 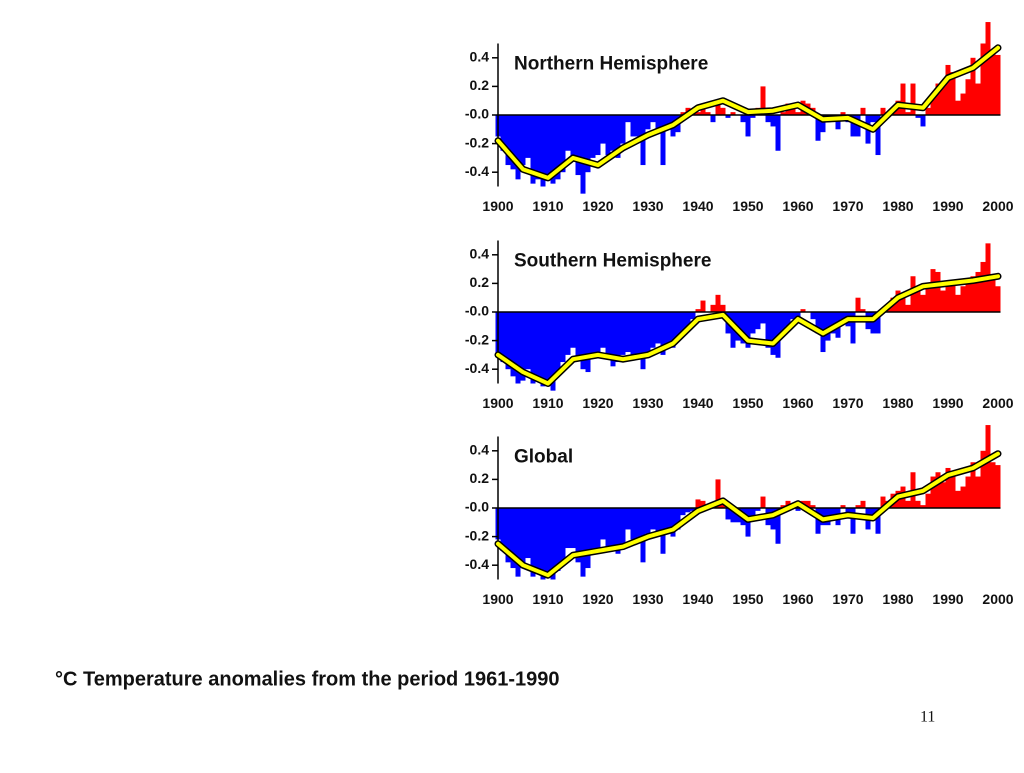 I want to click on chart-title: Northern Hemisphere, so click(x=611, y=64).